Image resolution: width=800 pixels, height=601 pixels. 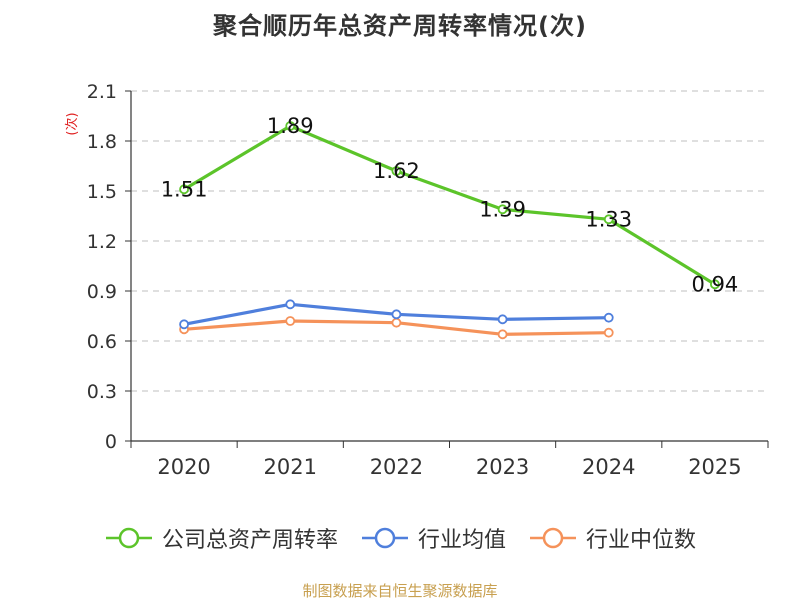 What do you see at coordinates (290, 467) in the screenshot?
I see `x-tick-label: 2021` at bounding box center [290, 467].